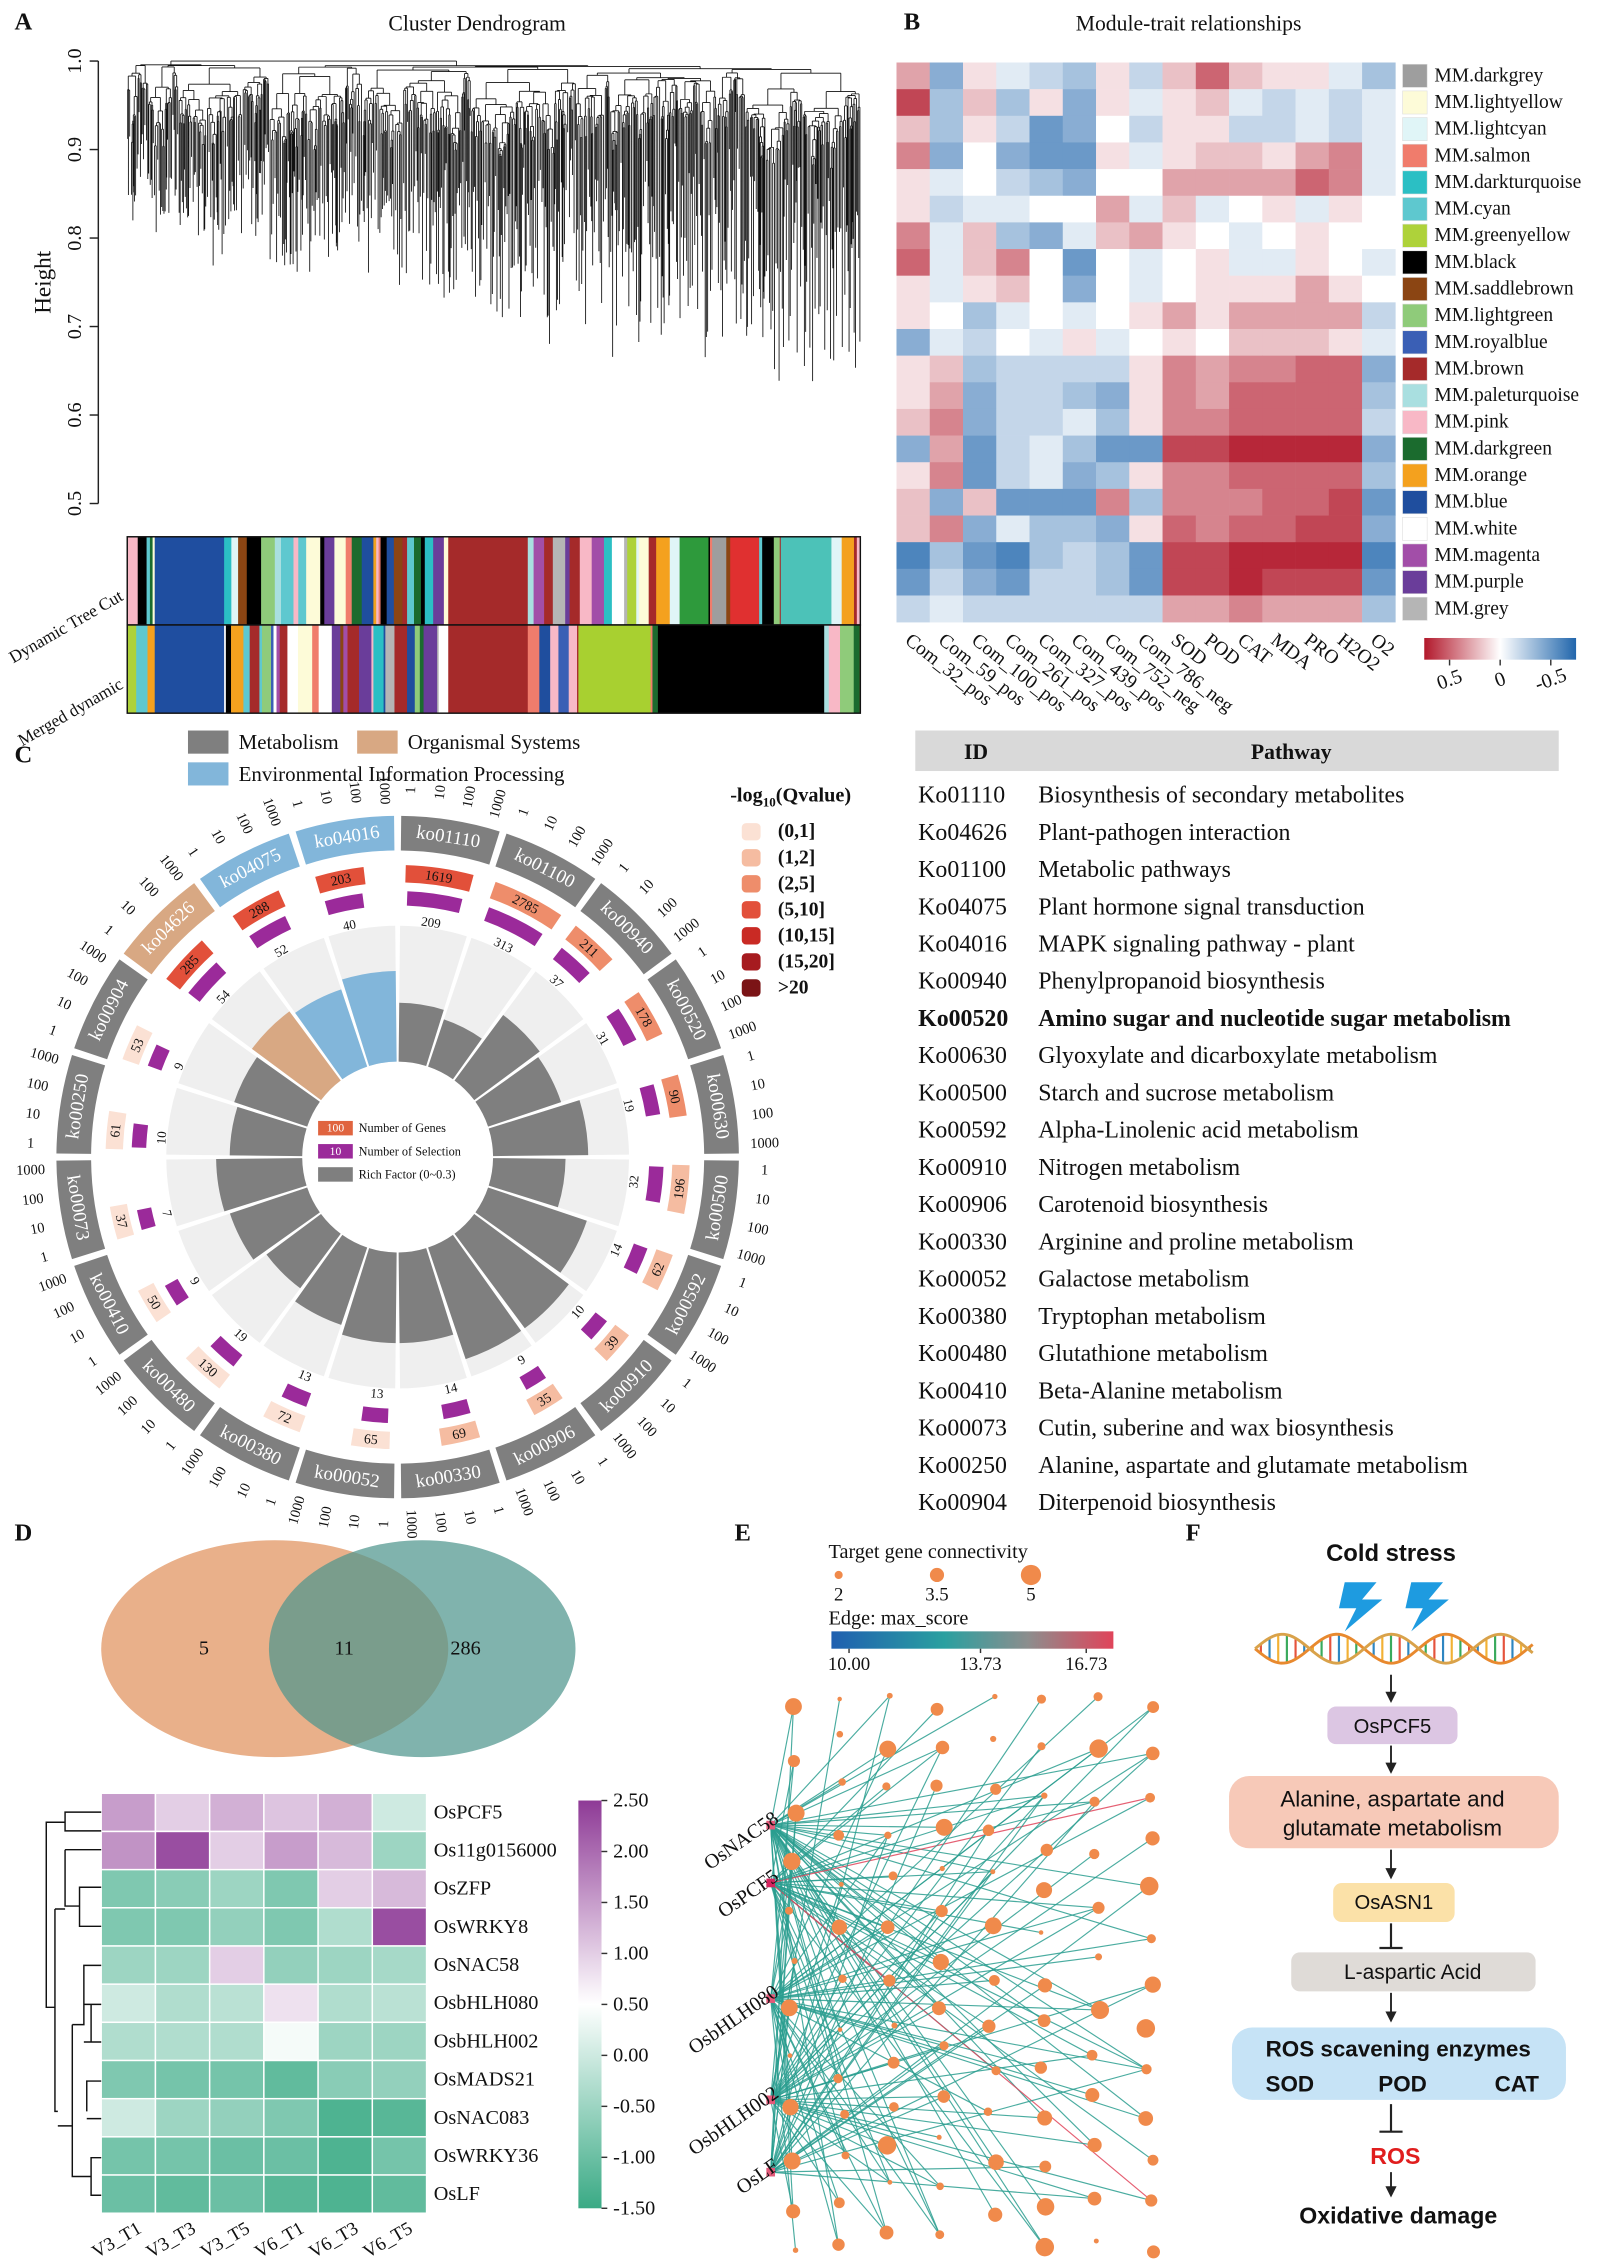  Describe the element at coordinates (1193, 1533) in the screenshot. I see `panel-letter: F` at that location.